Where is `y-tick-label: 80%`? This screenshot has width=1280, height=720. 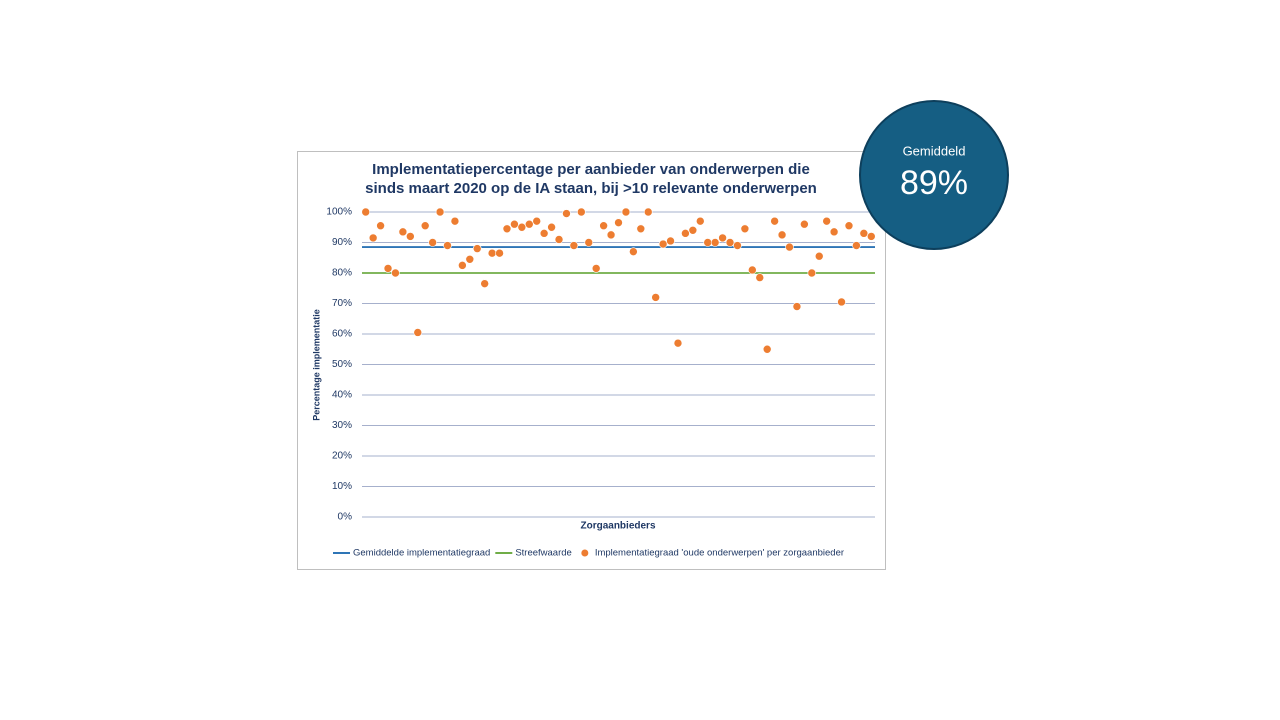
y-tick-label: 80% is located at coordinates (342, 273).